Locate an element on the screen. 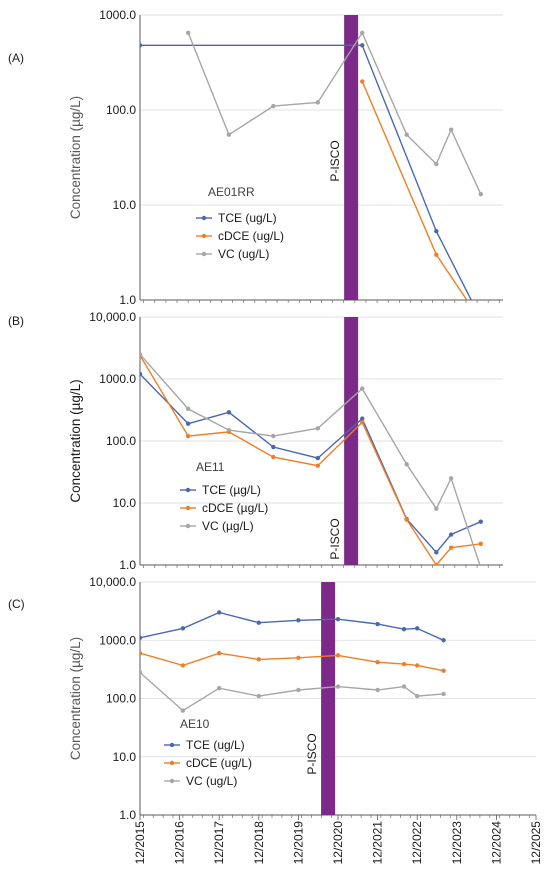 This screenshot has width=550, height=876. series-group is located at coordinates (293, 661).